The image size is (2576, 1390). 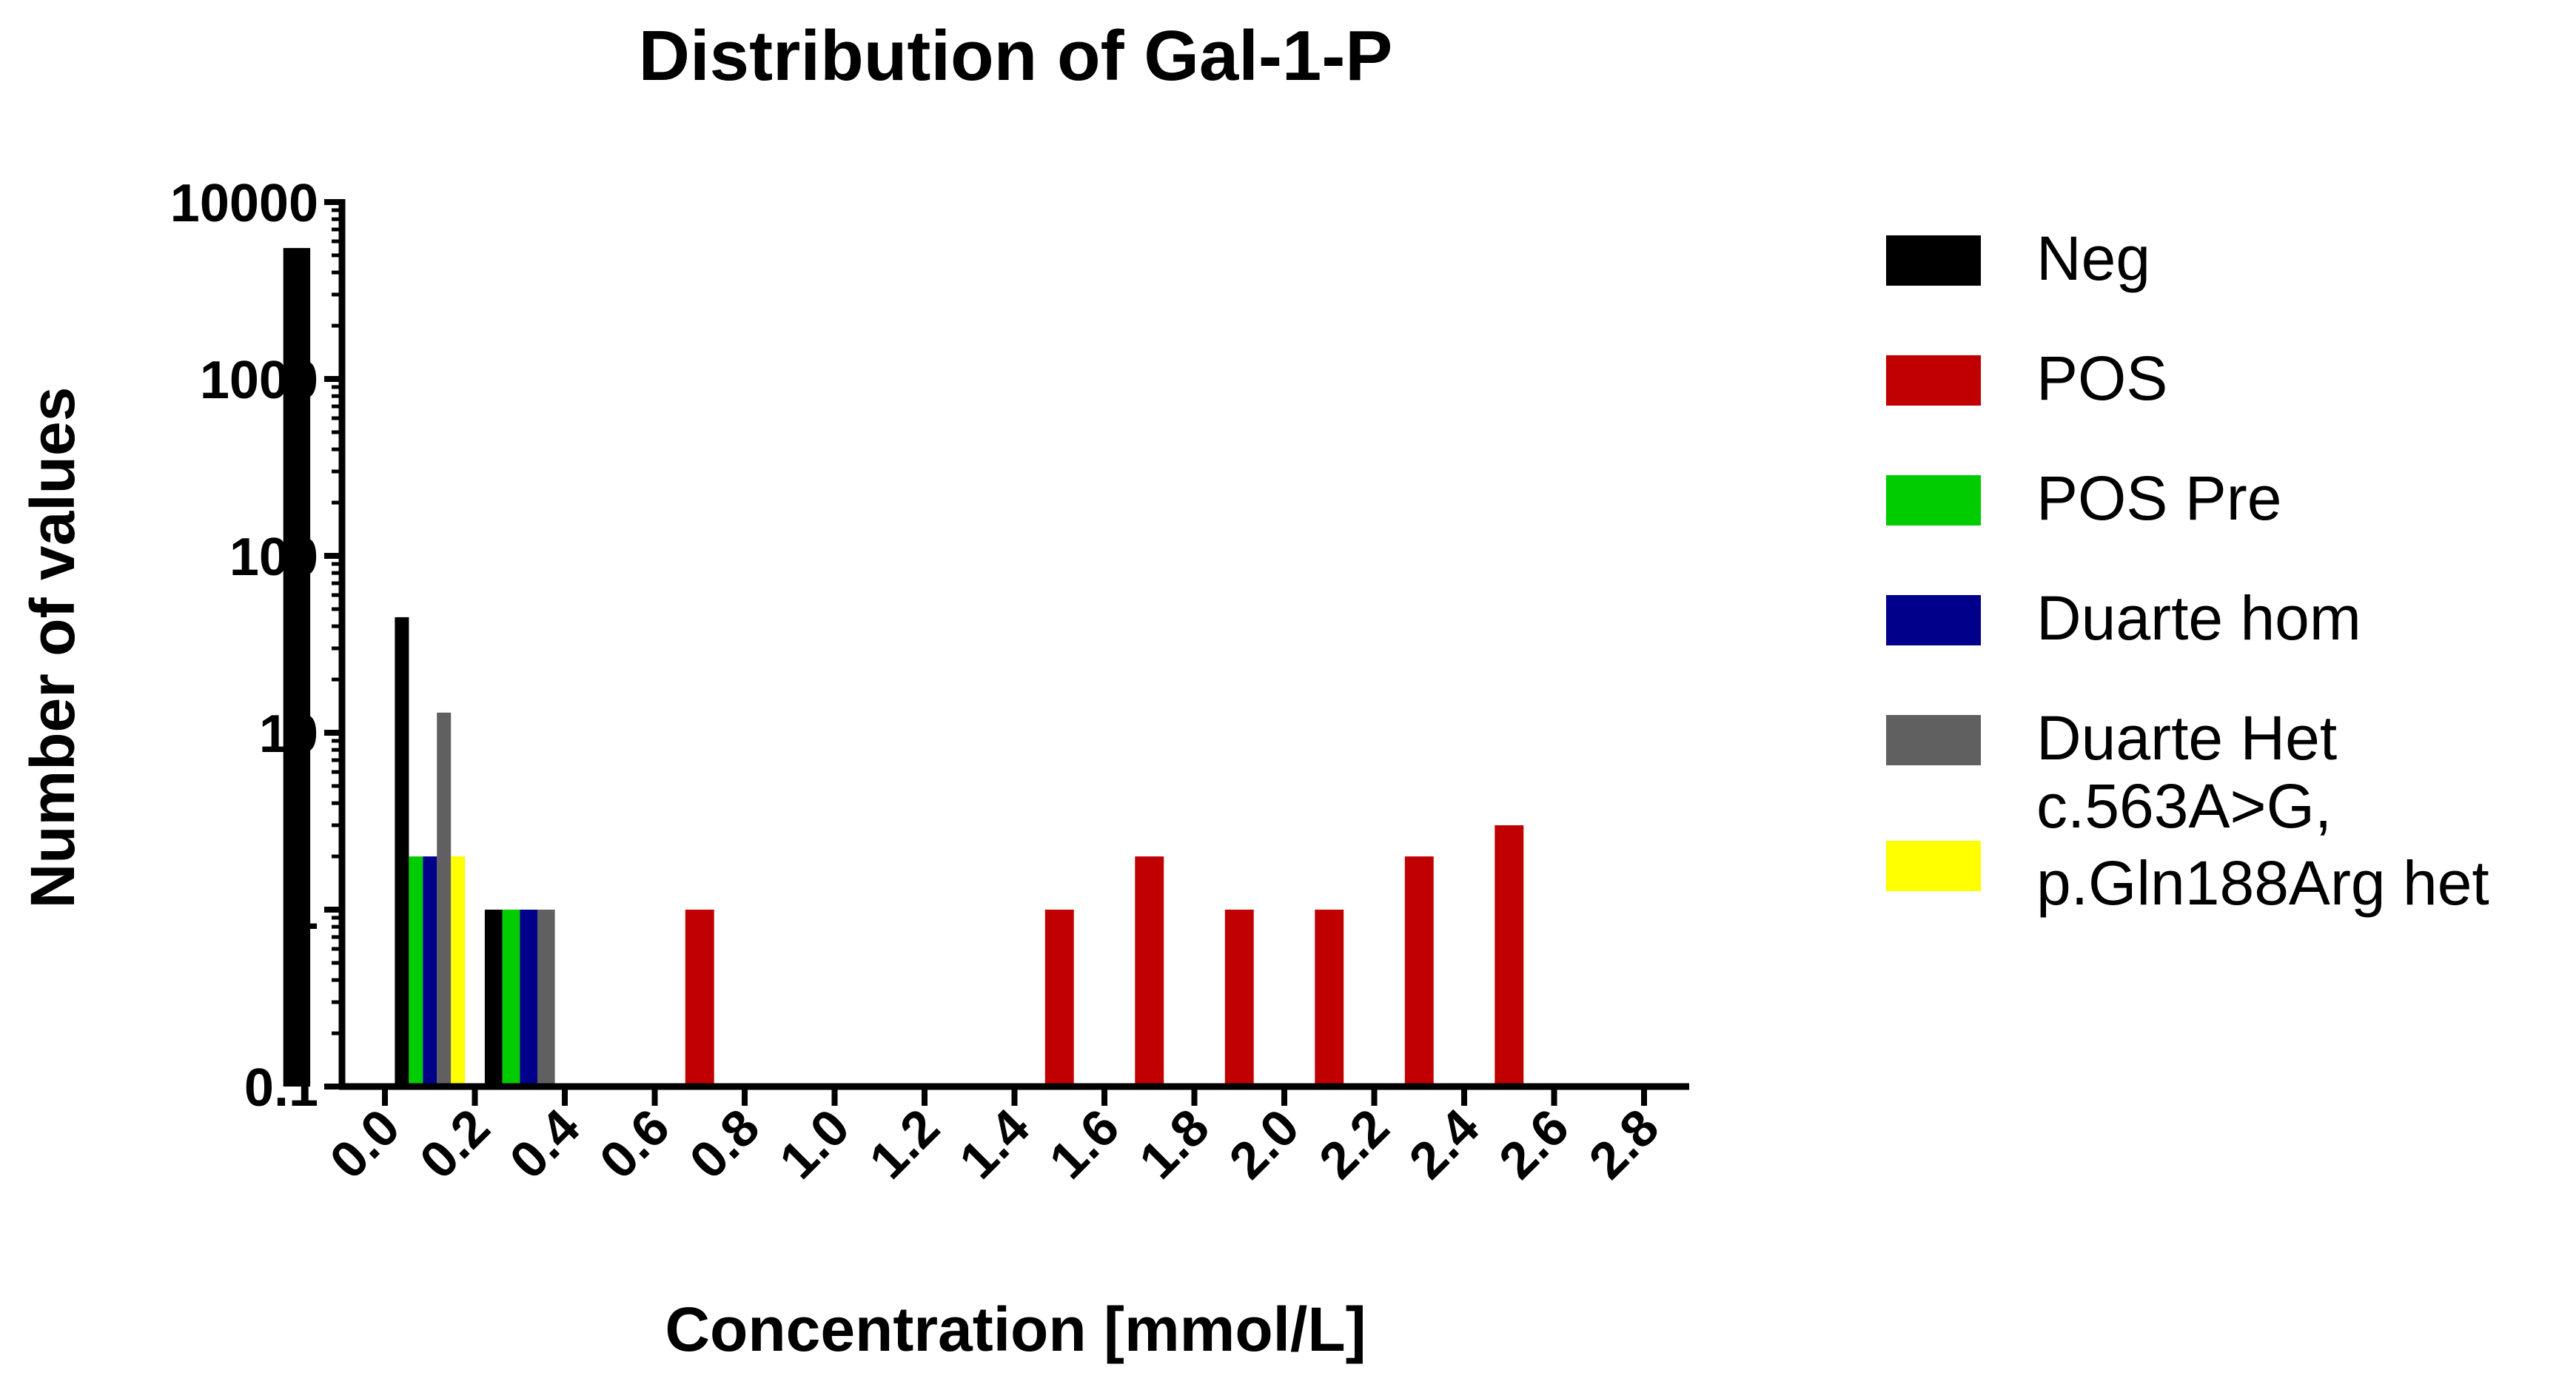 I want to click on x-tick-label-1-2: 1.2, so click(x=904, y=1143).